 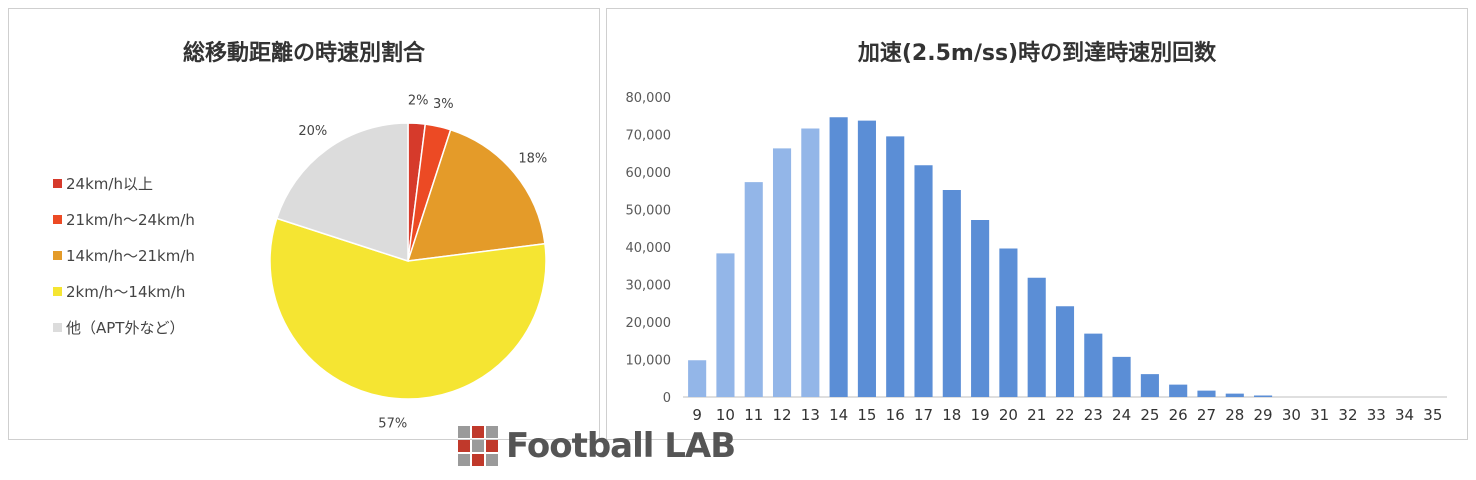 What do you see at coordinates (392, 423) in the screenshot?
I see `pie-data-label: 57%` at bounding box center [392, 423].